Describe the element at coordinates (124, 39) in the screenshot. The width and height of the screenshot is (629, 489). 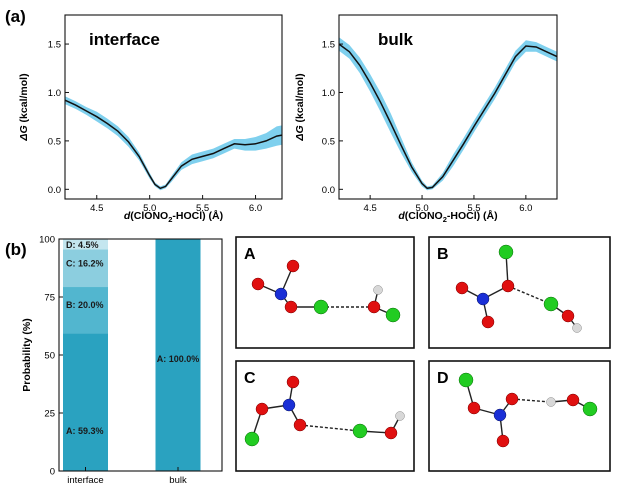
I see `plot-title-interface: interface` at that location.